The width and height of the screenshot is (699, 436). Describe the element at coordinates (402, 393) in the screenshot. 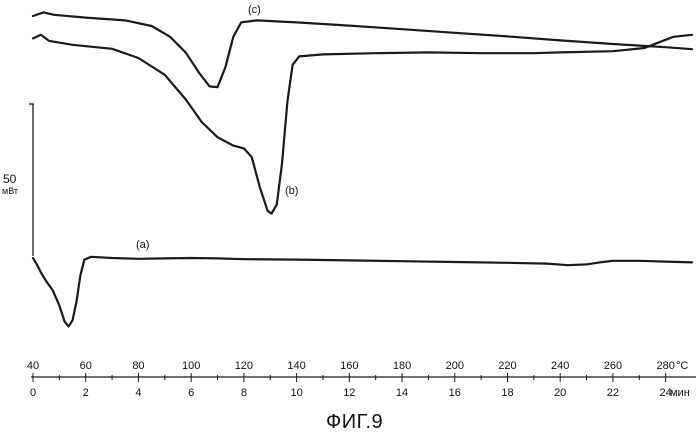

I see `time-tick-label: 14` at that location.